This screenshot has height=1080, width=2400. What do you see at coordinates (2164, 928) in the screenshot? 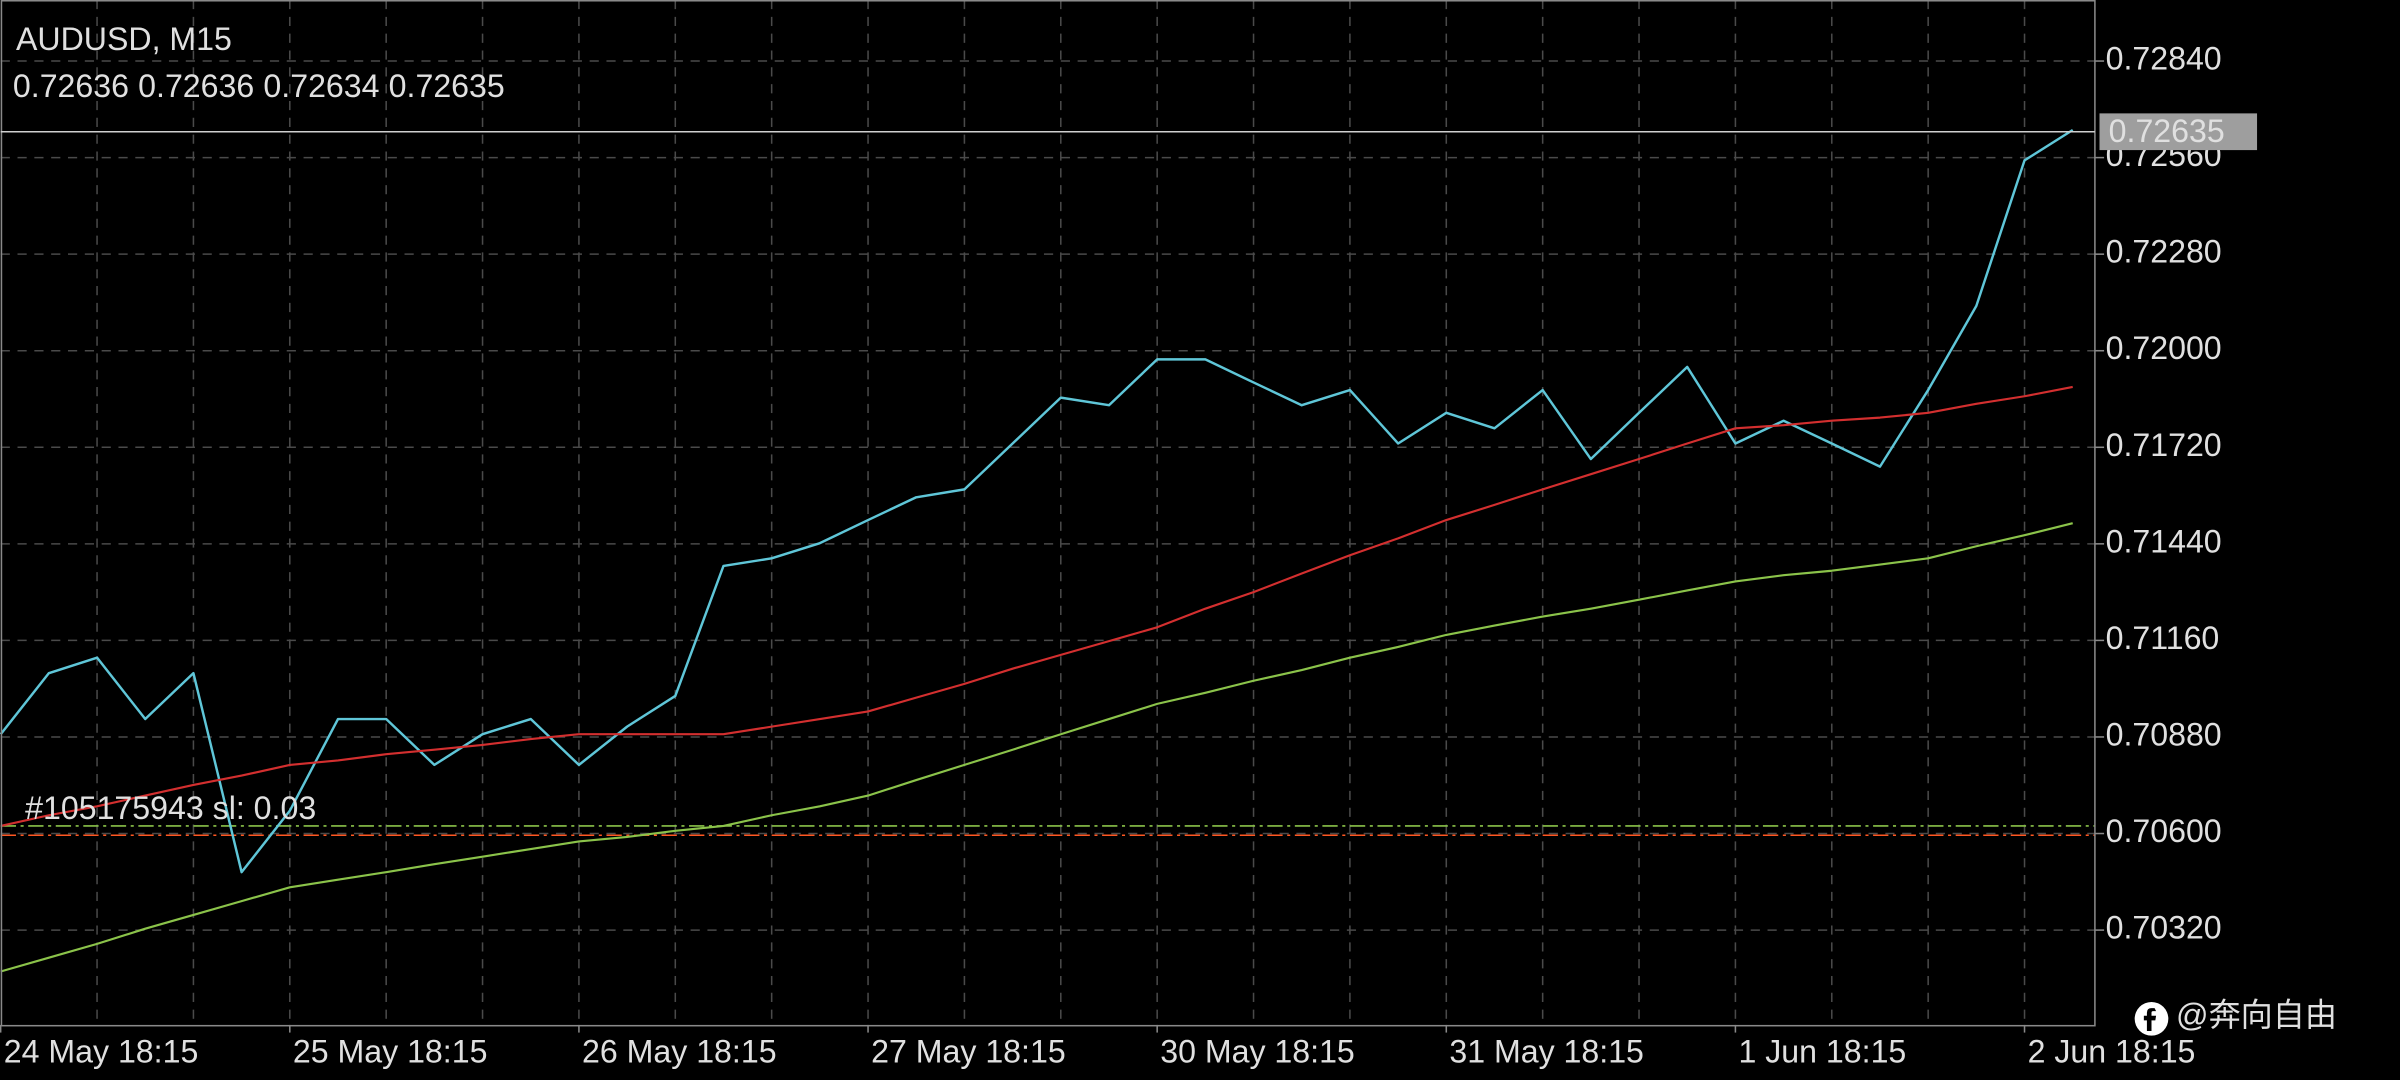
I see `y-tick-label: 0.70320` at bounding box center [2164, 928].